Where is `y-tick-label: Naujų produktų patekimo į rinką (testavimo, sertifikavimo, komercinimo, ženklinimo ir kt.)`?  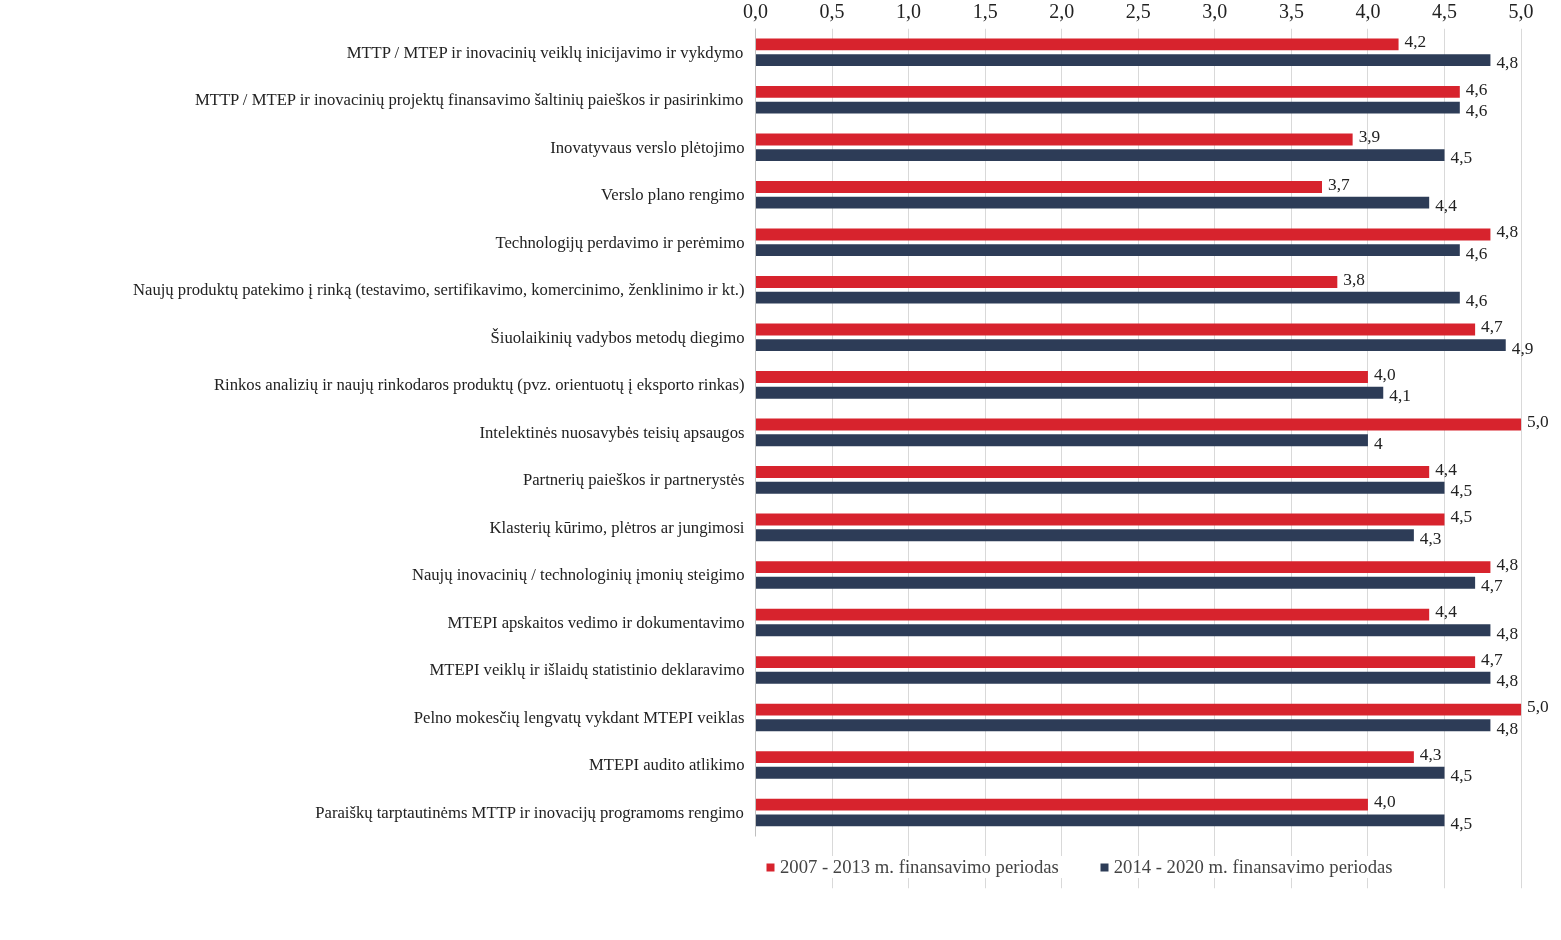
y-tick-label: Naujų produktų patekimo į rinką (testavimo, sertifikavimo, komercinimo, ženklinimo ir kt.) is located at coordinates (438, 290).